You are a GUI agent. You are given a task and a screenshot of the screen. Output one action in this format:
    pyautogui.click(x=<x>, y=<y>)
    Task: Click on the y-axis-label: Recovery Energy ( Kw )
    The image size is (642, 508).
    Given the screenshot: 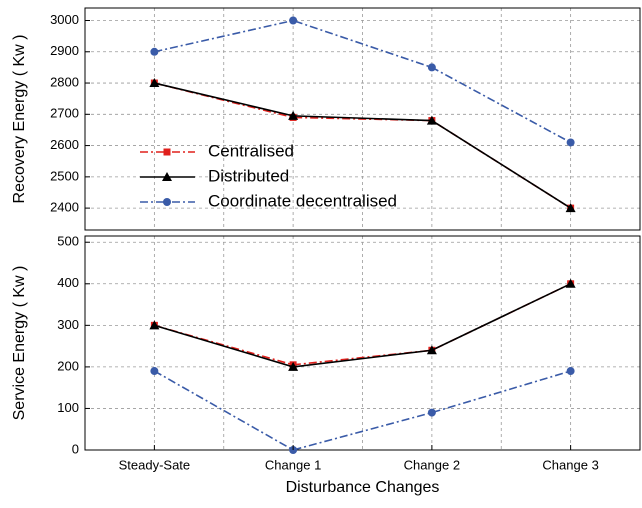 What is the action you would take?
    pyautogui.click(x=19, y=119)
    